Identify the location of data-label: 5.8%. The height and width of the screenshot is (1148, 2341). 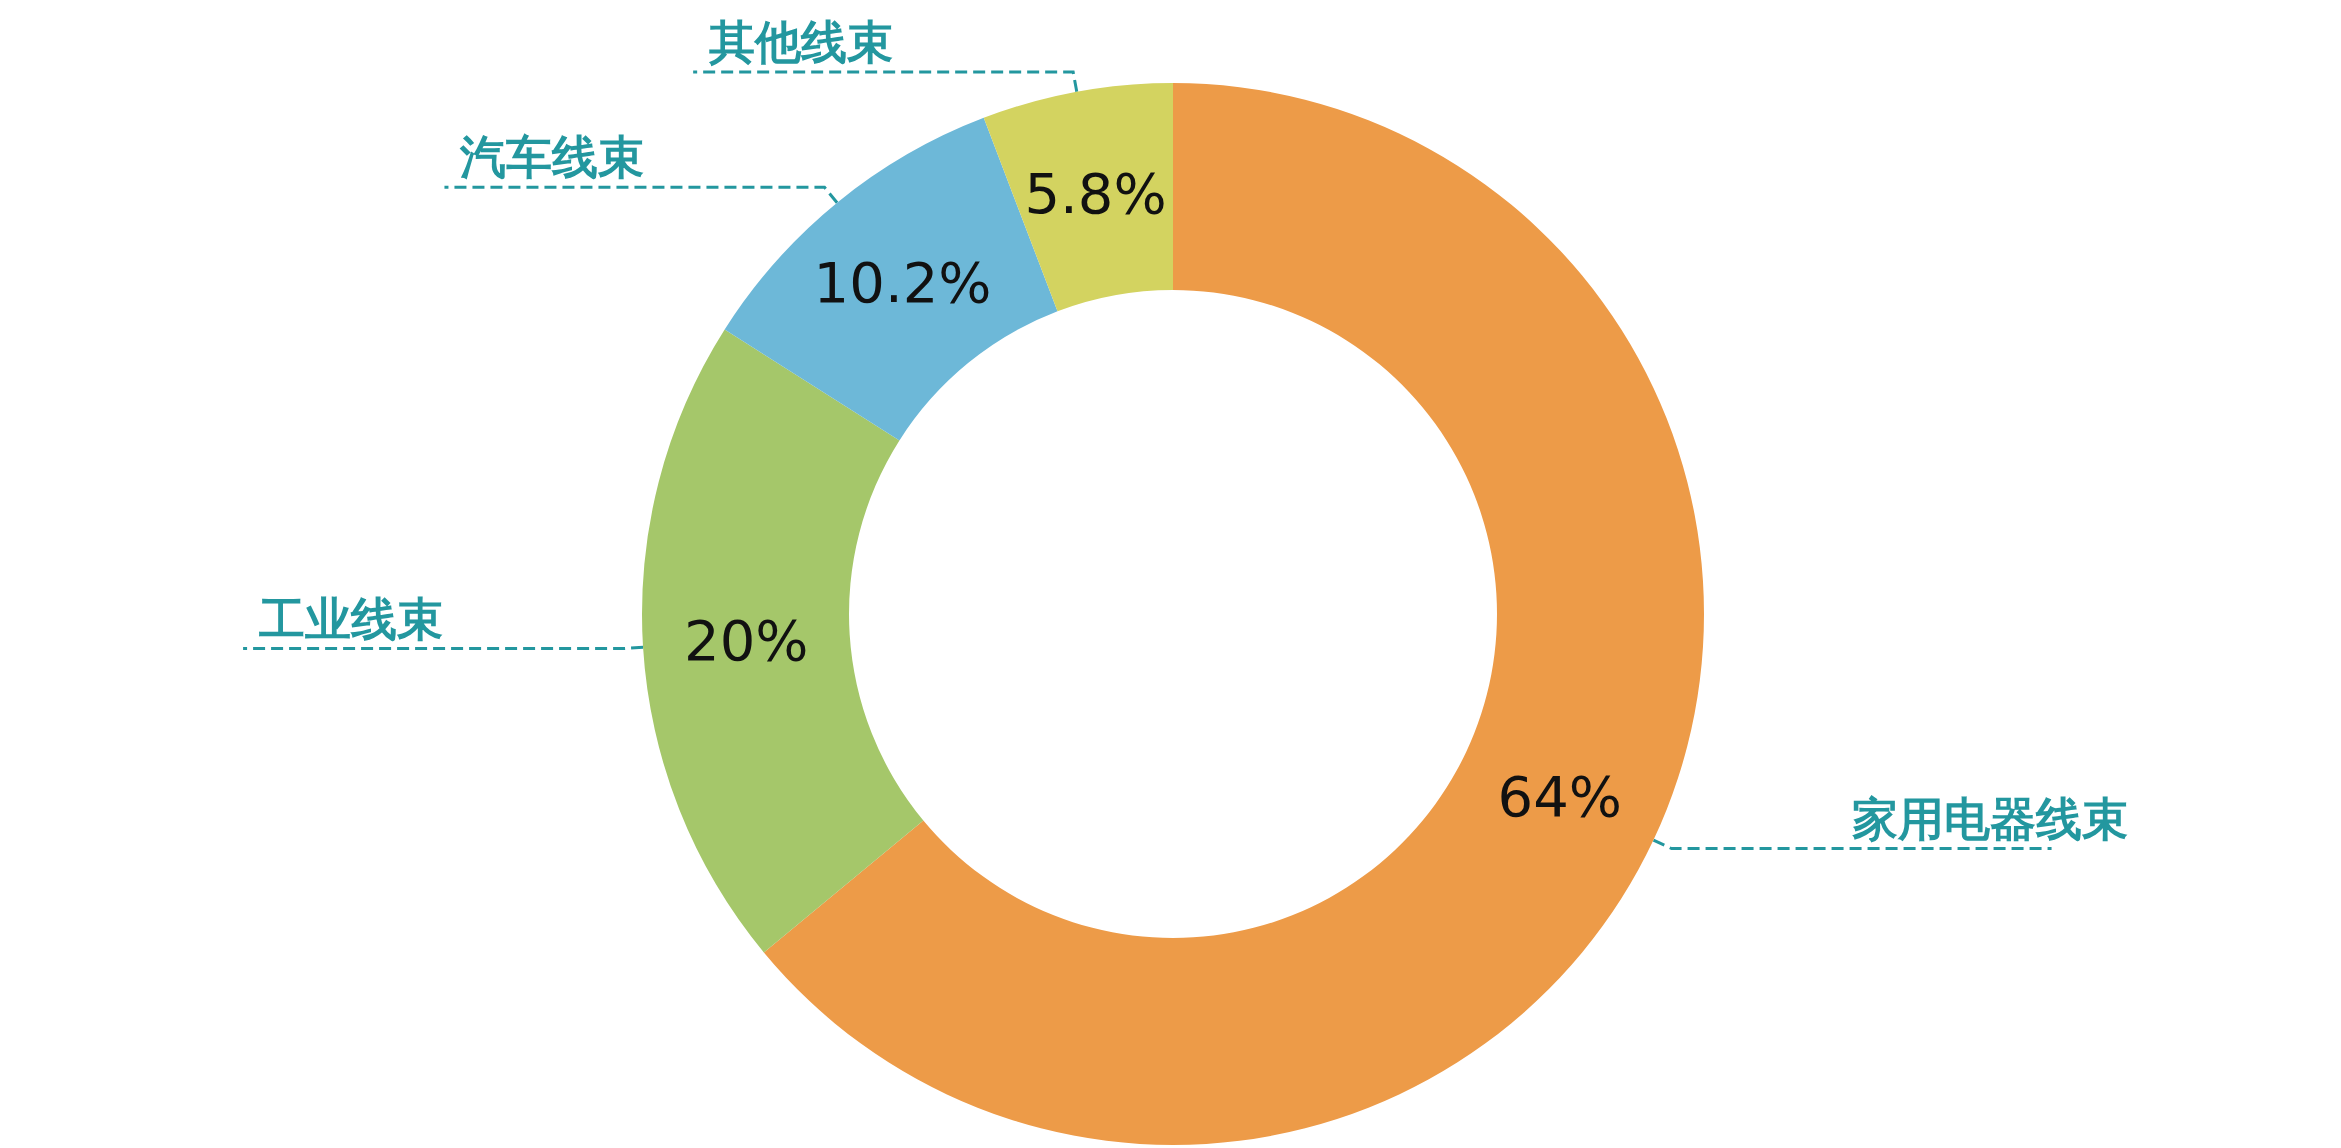
(1095, 194).